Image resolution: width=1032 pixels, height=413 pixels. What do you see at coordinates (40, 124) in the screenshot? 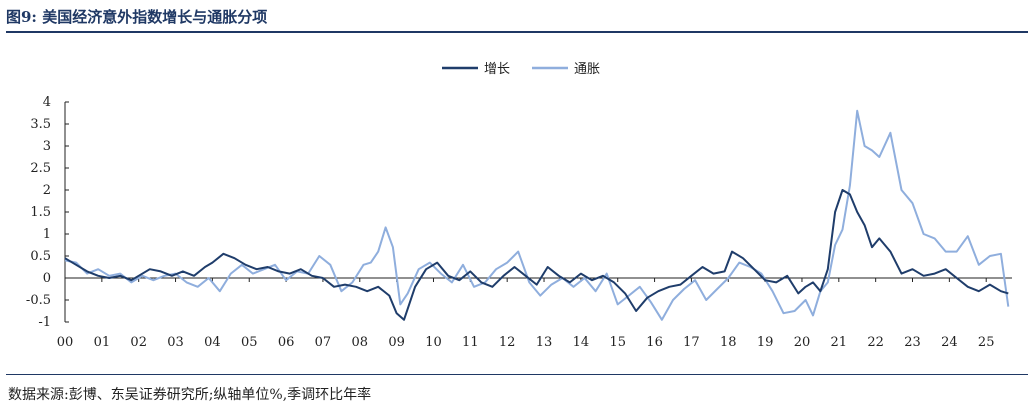
I see `y-tick-label: 3.5` at bounding box center [40, 124].